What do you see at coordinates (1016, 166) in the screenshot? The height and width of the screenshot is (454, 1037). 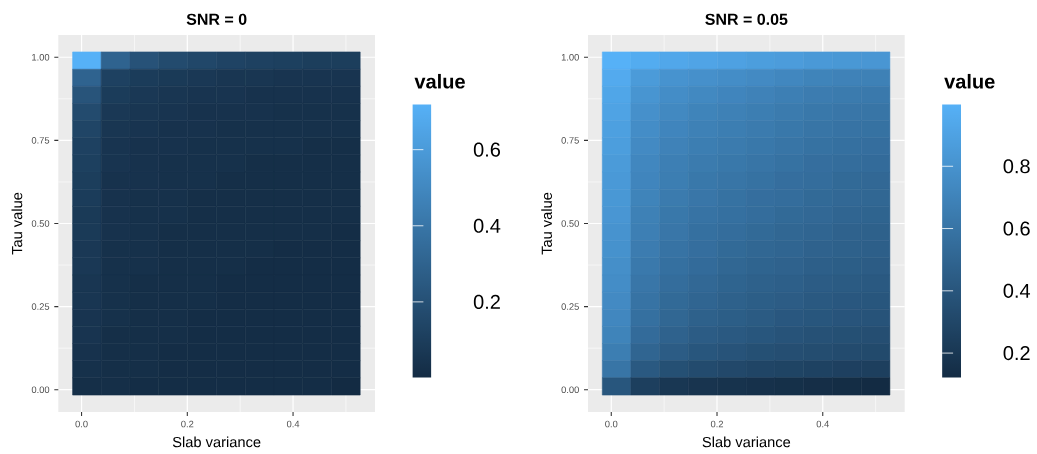 I see `color-bar-label: 0.8` at bounding box center [1016, 166].